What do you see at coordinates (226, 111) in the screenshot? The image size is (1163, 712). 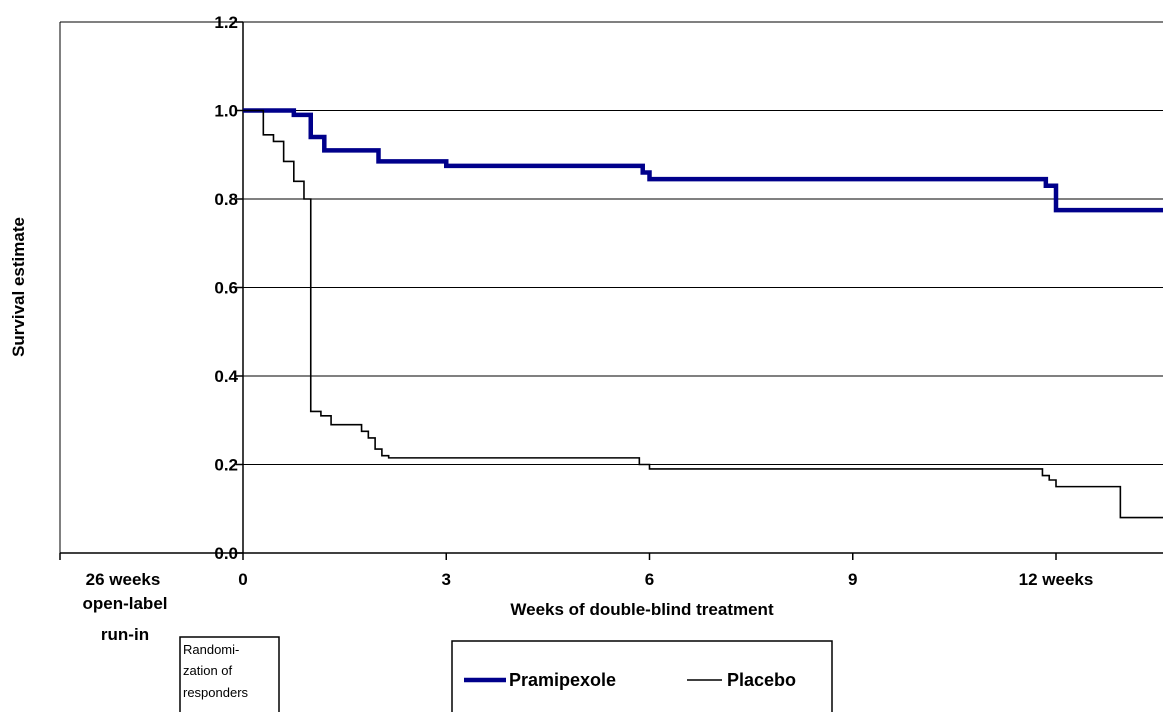 I see `y-tick-label: 1.0` at bounding box center [226, 111].